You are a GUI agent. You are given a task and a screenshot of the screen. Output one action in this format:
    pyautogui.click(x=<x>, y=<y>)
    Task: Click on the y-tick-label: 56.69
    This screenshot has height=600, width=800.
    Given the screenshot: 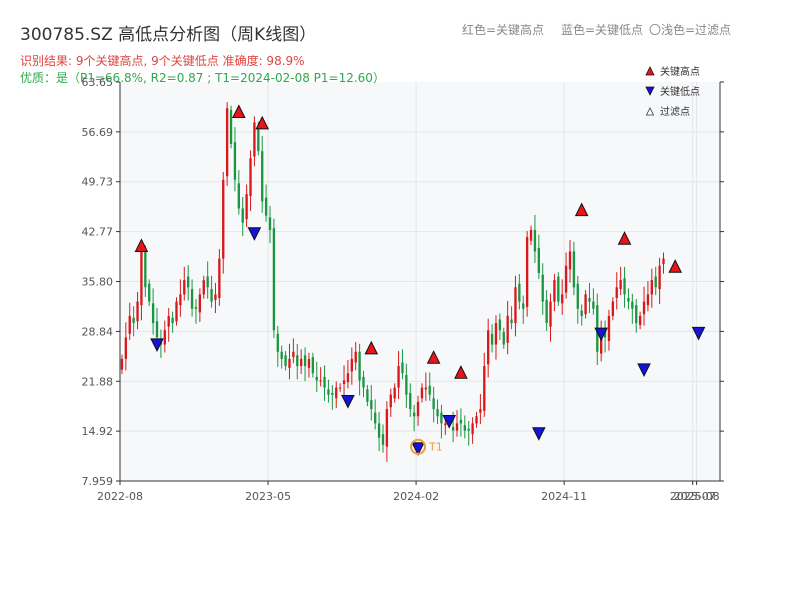 What is the action you would take?
    pyautogui.click(x=98, y=132)
    